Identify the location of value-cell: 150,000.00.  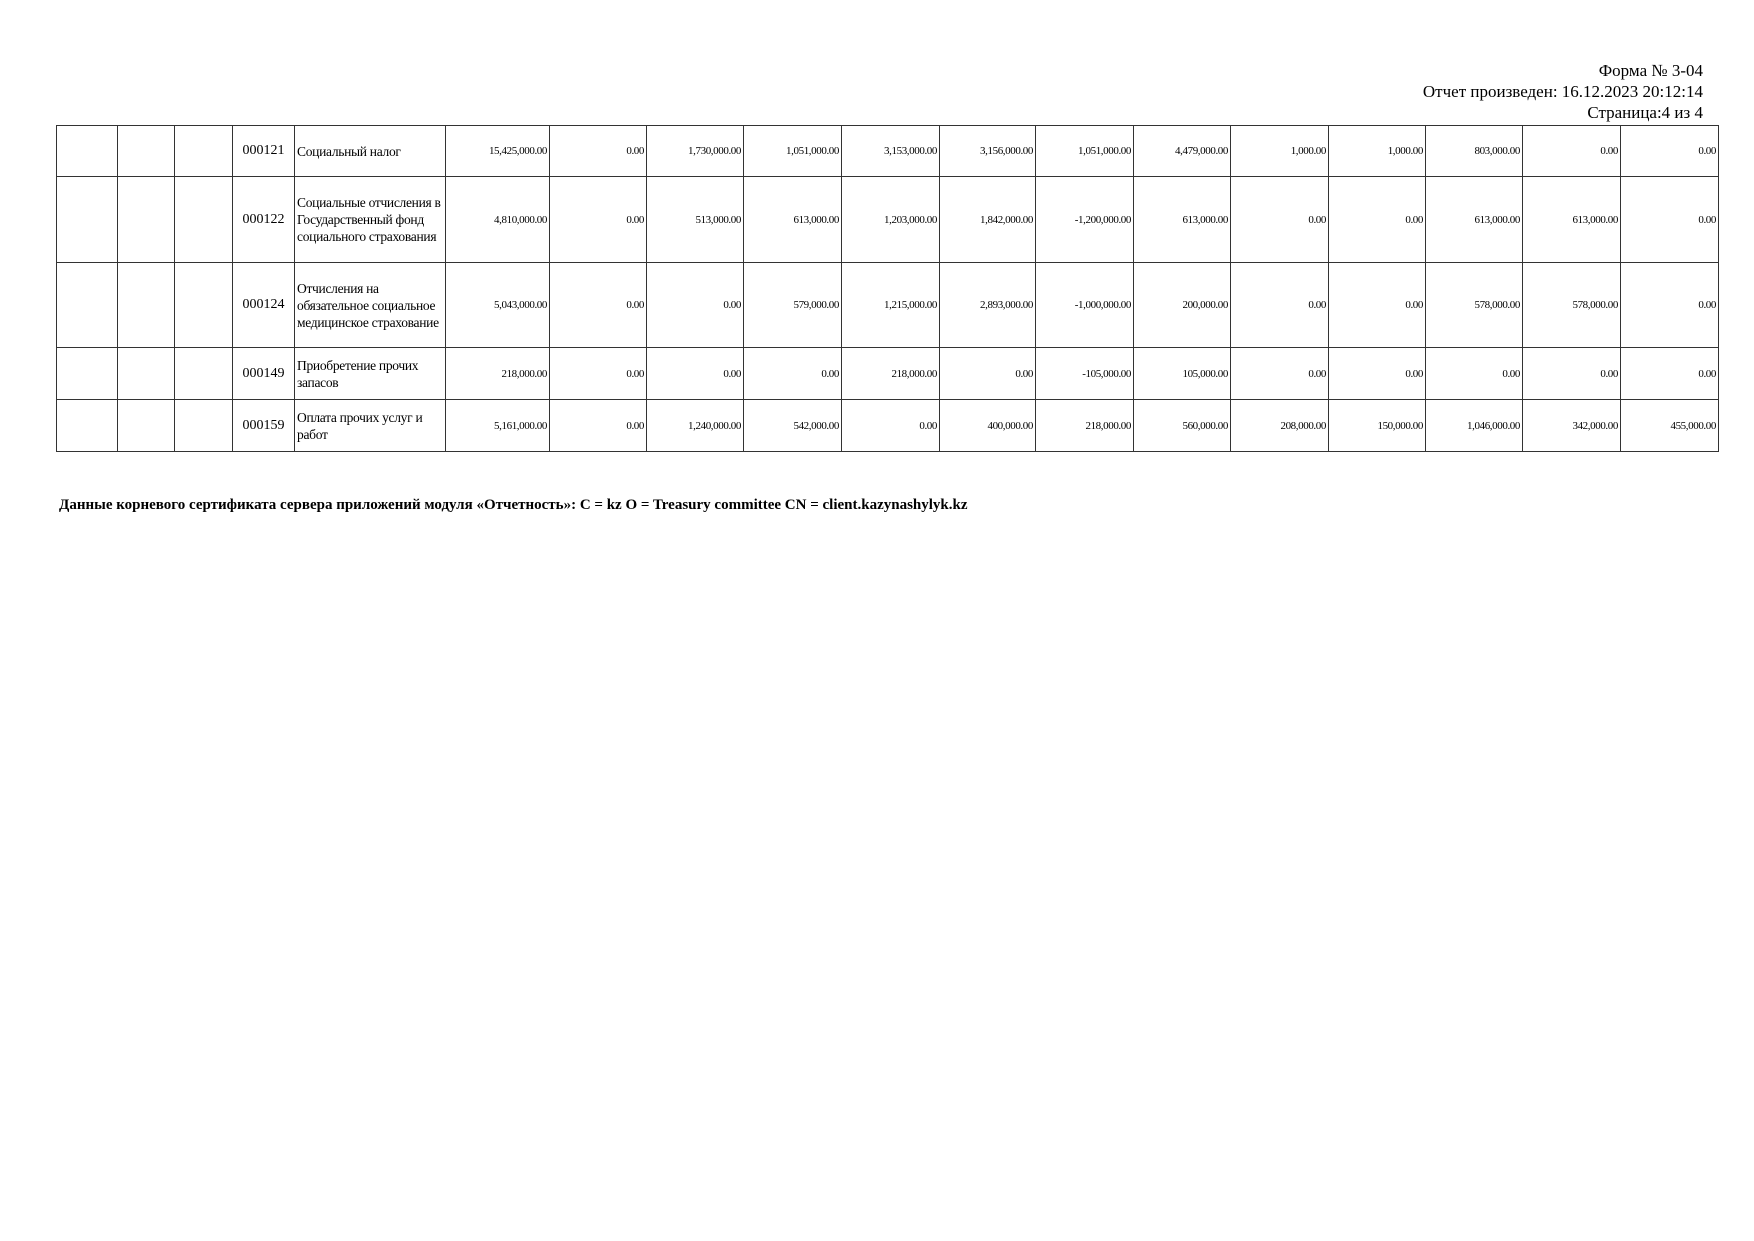
(1377, 425).